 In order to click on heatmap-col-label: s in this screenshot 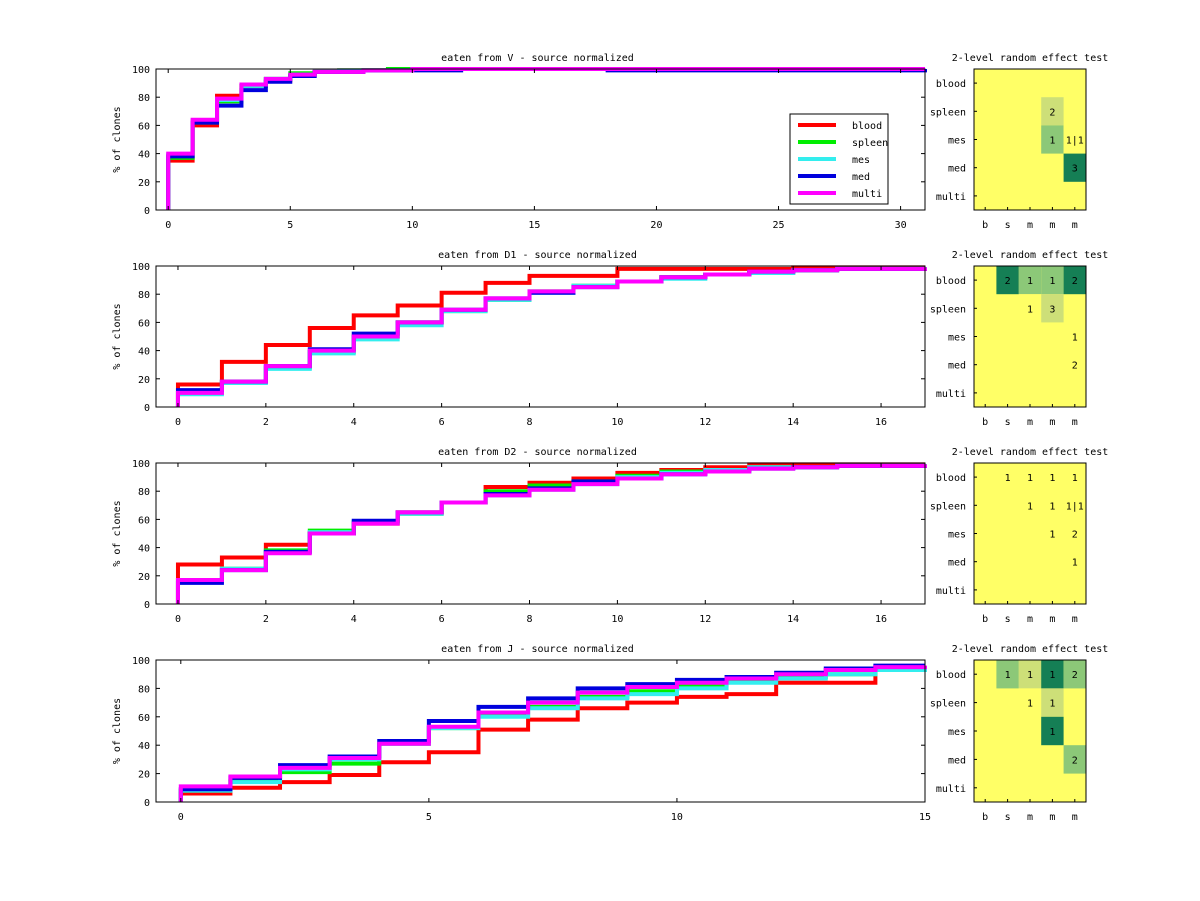, I will do `click(1008, 225)`.